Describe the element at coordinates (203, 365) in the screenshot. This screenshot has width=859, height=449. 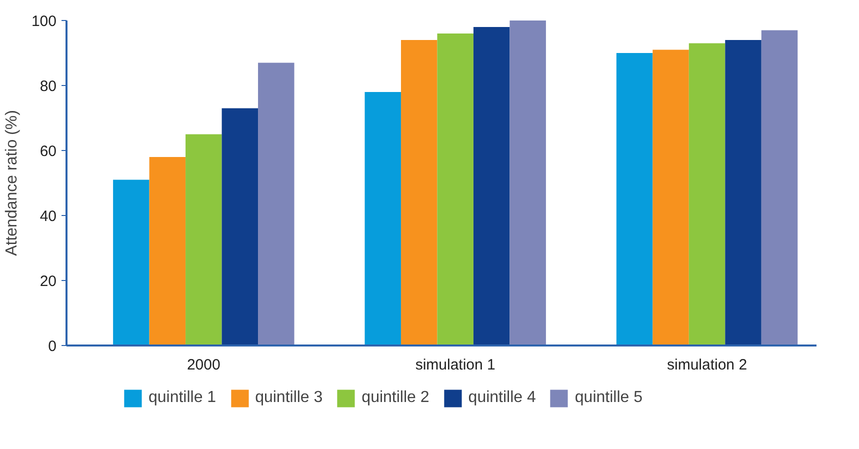
I see `x-tick-label: 2000` at that location.